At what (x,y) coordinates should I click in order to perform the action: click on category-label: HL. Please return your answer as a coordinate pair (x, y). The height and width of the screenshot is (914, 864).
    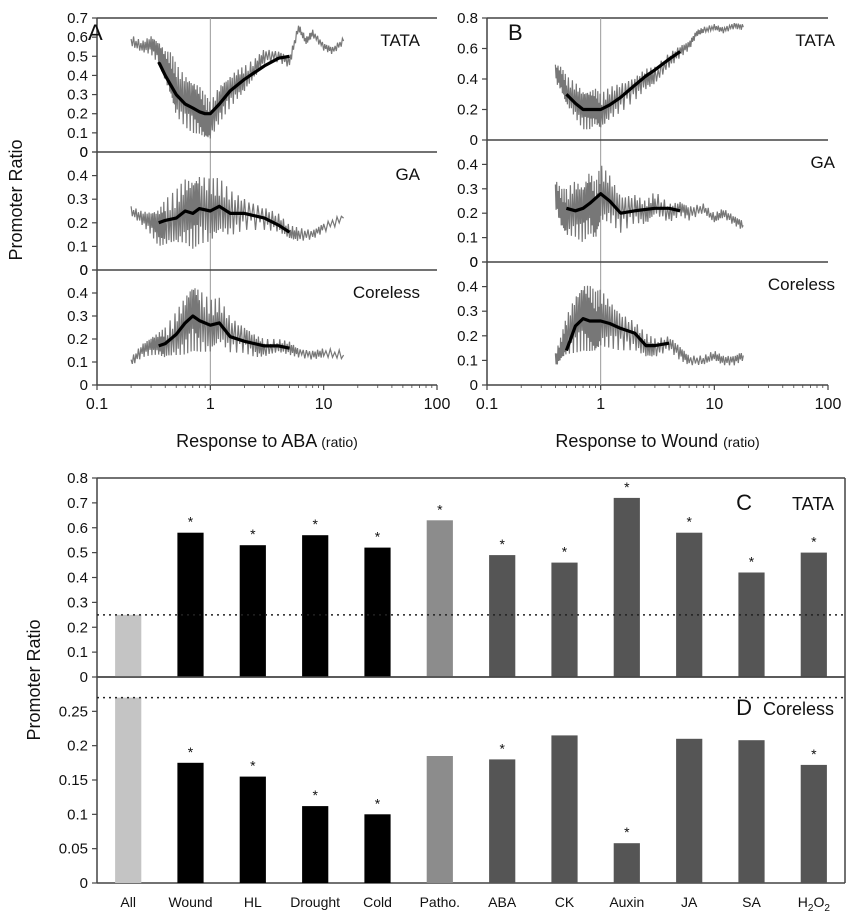
    Looking at the image, I should click on (253, 902).